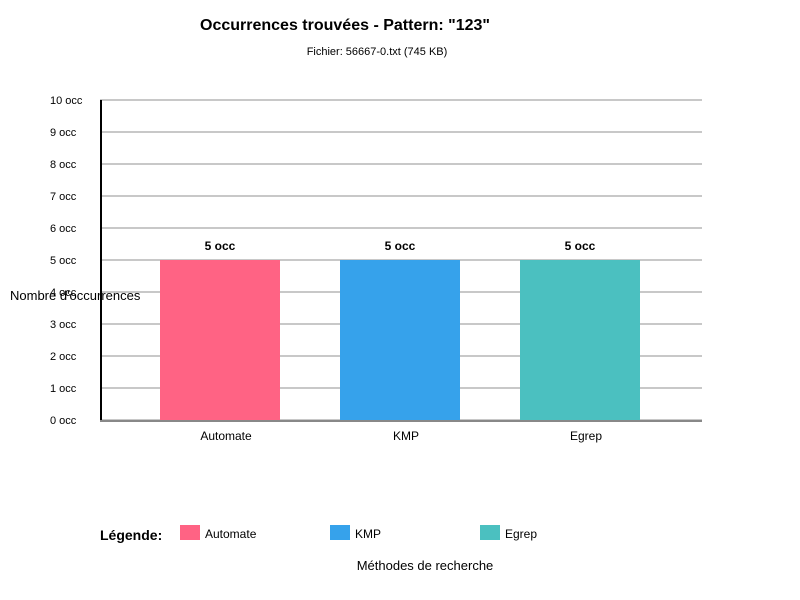 The image size is (800, 600). I want to click on y-tick-label: 9 occ, so click(63, 133).